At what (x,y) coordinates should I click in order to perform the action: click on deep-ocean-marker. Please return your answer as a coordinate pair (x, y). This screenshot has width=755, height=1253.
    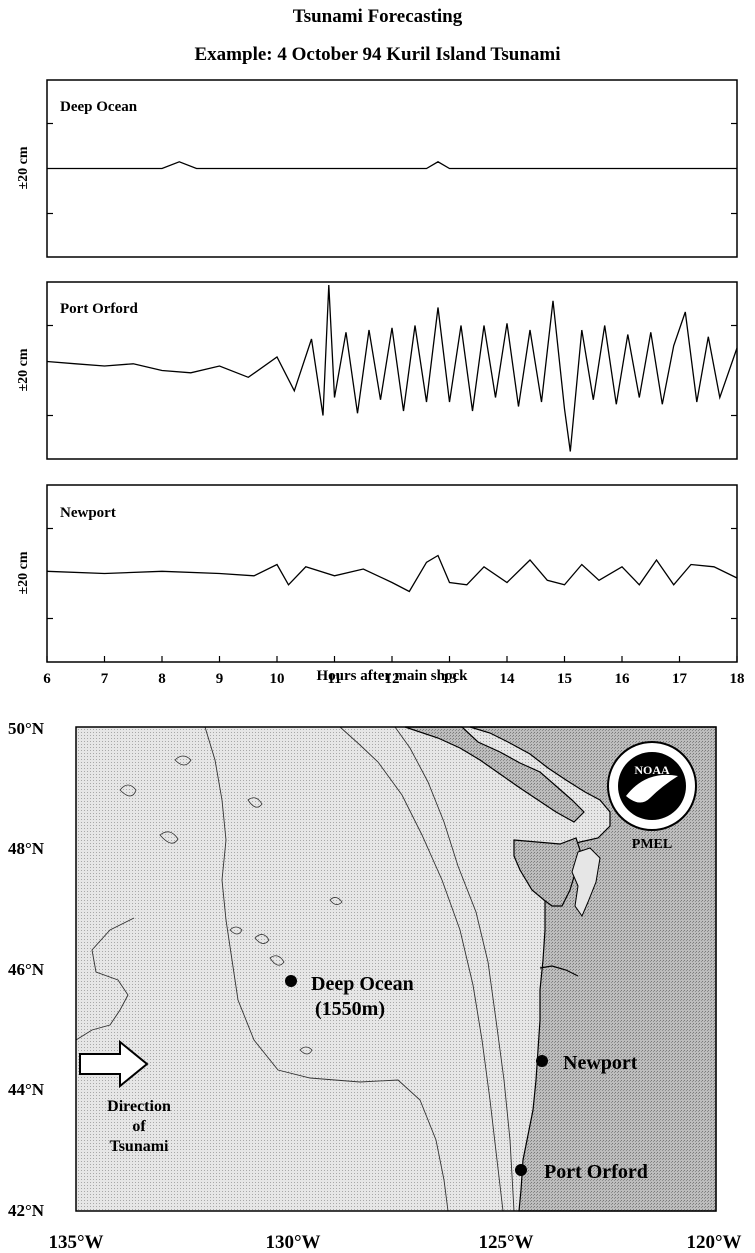
    Looking at the image, I should click on (291, 981).